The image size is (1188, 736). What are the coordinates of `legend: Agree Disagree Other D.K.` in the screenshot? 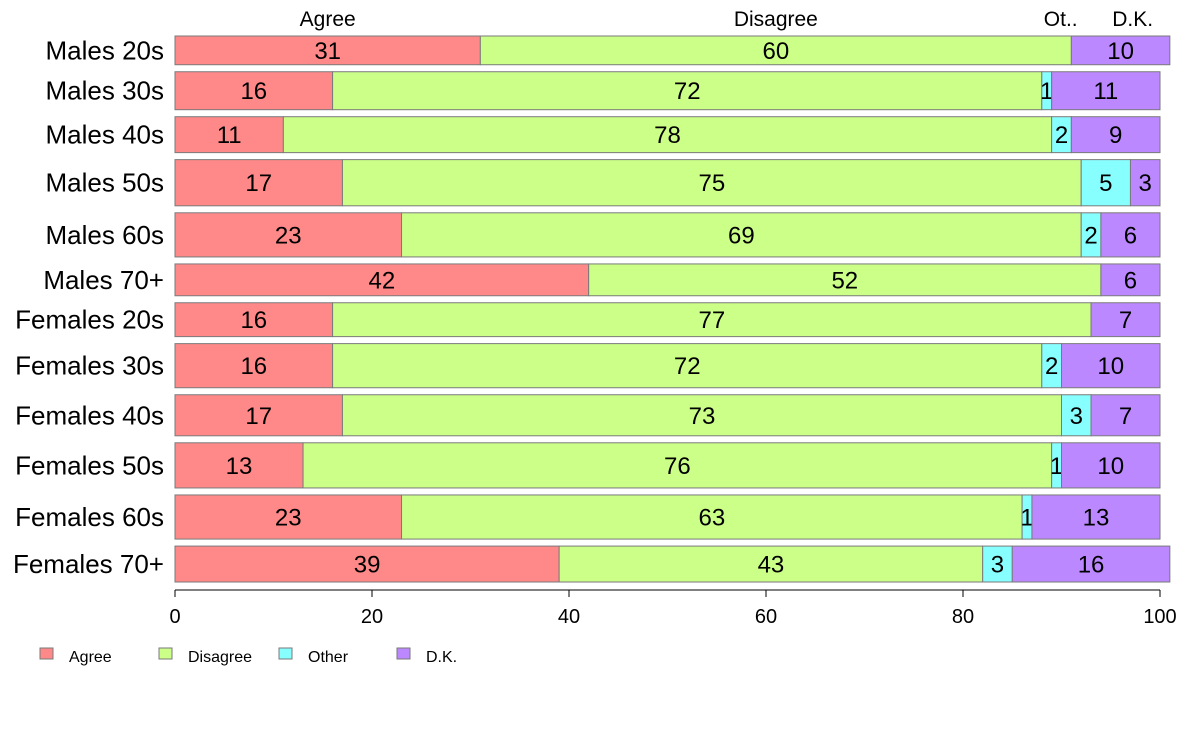 It's located at (248, 656).